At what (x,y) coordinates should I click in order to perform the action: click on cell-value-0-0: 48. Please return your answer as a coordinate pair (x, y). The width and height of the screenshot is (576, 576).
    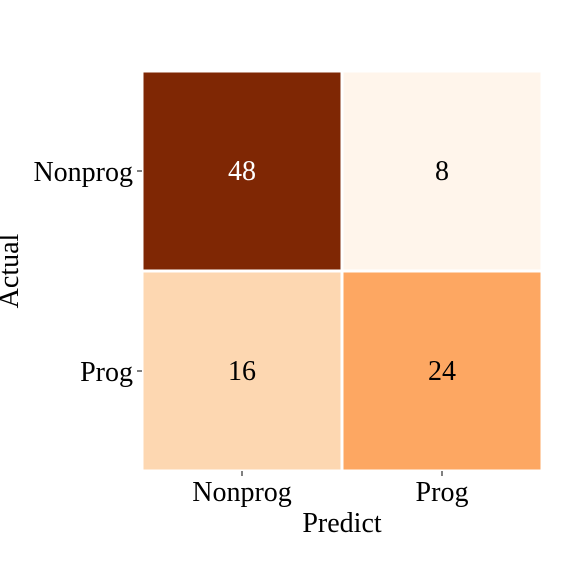
    Looking at the image, I should click on (242, 171).